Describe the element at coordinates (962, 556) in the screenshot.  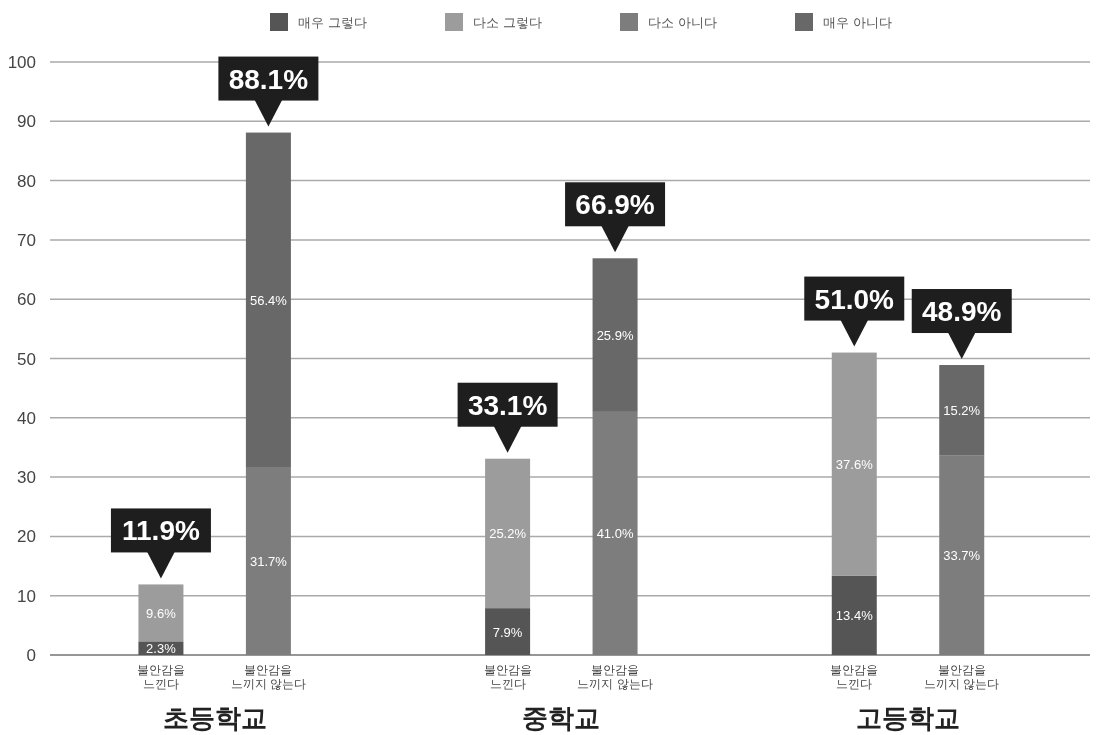
I see `data-label: 33.7%` at that location.